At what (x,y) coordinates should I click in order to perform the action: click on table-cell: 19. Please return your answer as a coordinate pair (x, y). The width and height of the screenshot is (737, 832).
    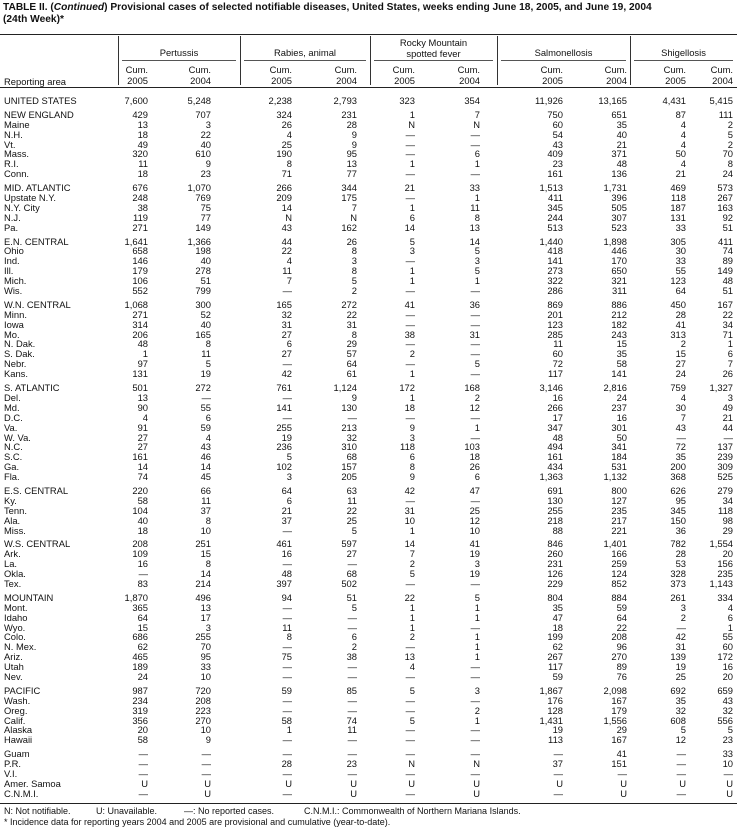
    Looking at the image, I should click on (205, 374).